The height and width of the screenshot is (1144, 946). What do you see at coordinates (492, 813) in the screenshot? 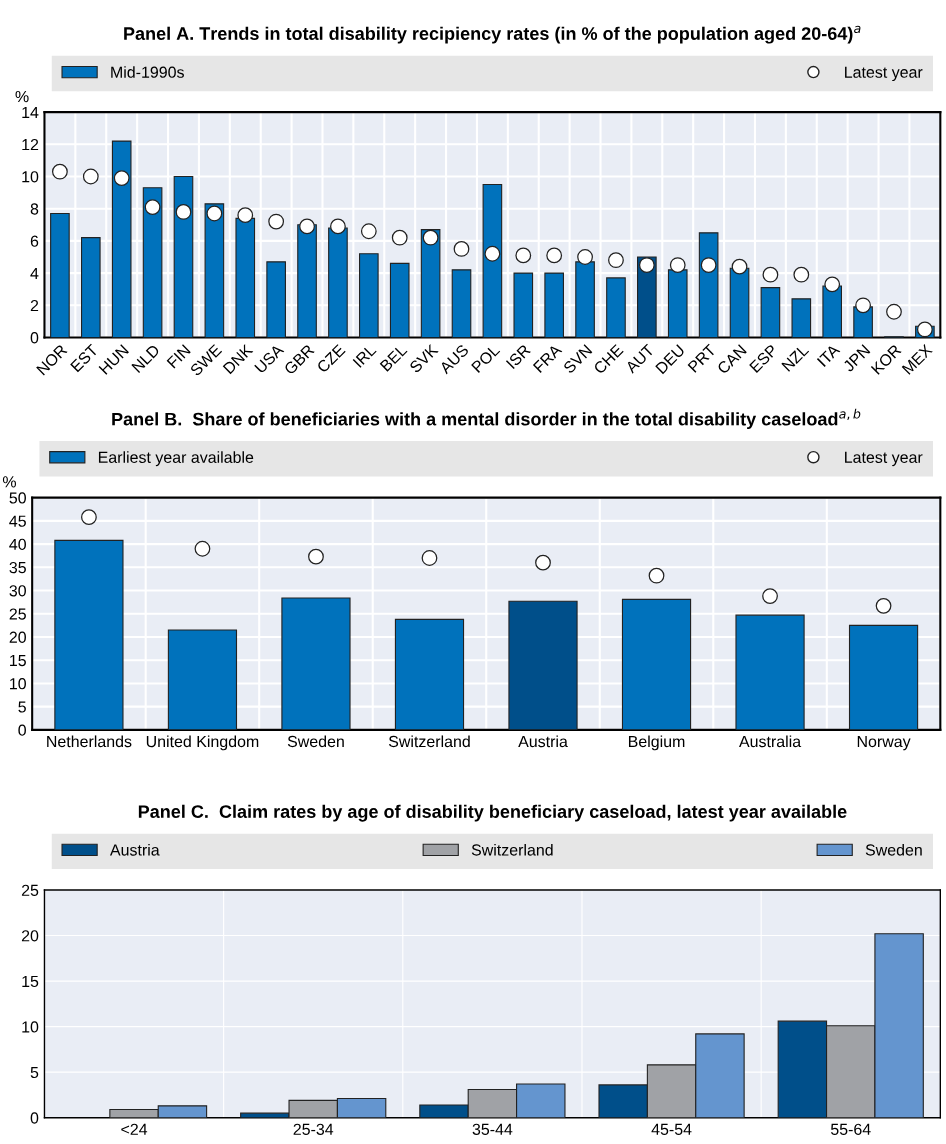
I see `chart-title: Panel C. Claim rates by age of disability beneficiary caseload, latest year available` at bounding box center [492, 813].